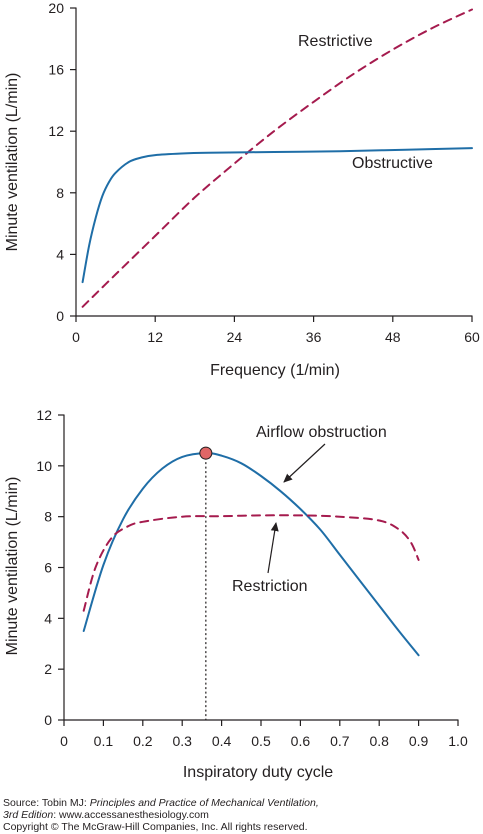 The width and height of the screenshot is (483, 834). Describe the element at coordinates (182, 741) in the screenshot. I see `duty-cycle-chart-x-tick-label: 0.3` at that location.